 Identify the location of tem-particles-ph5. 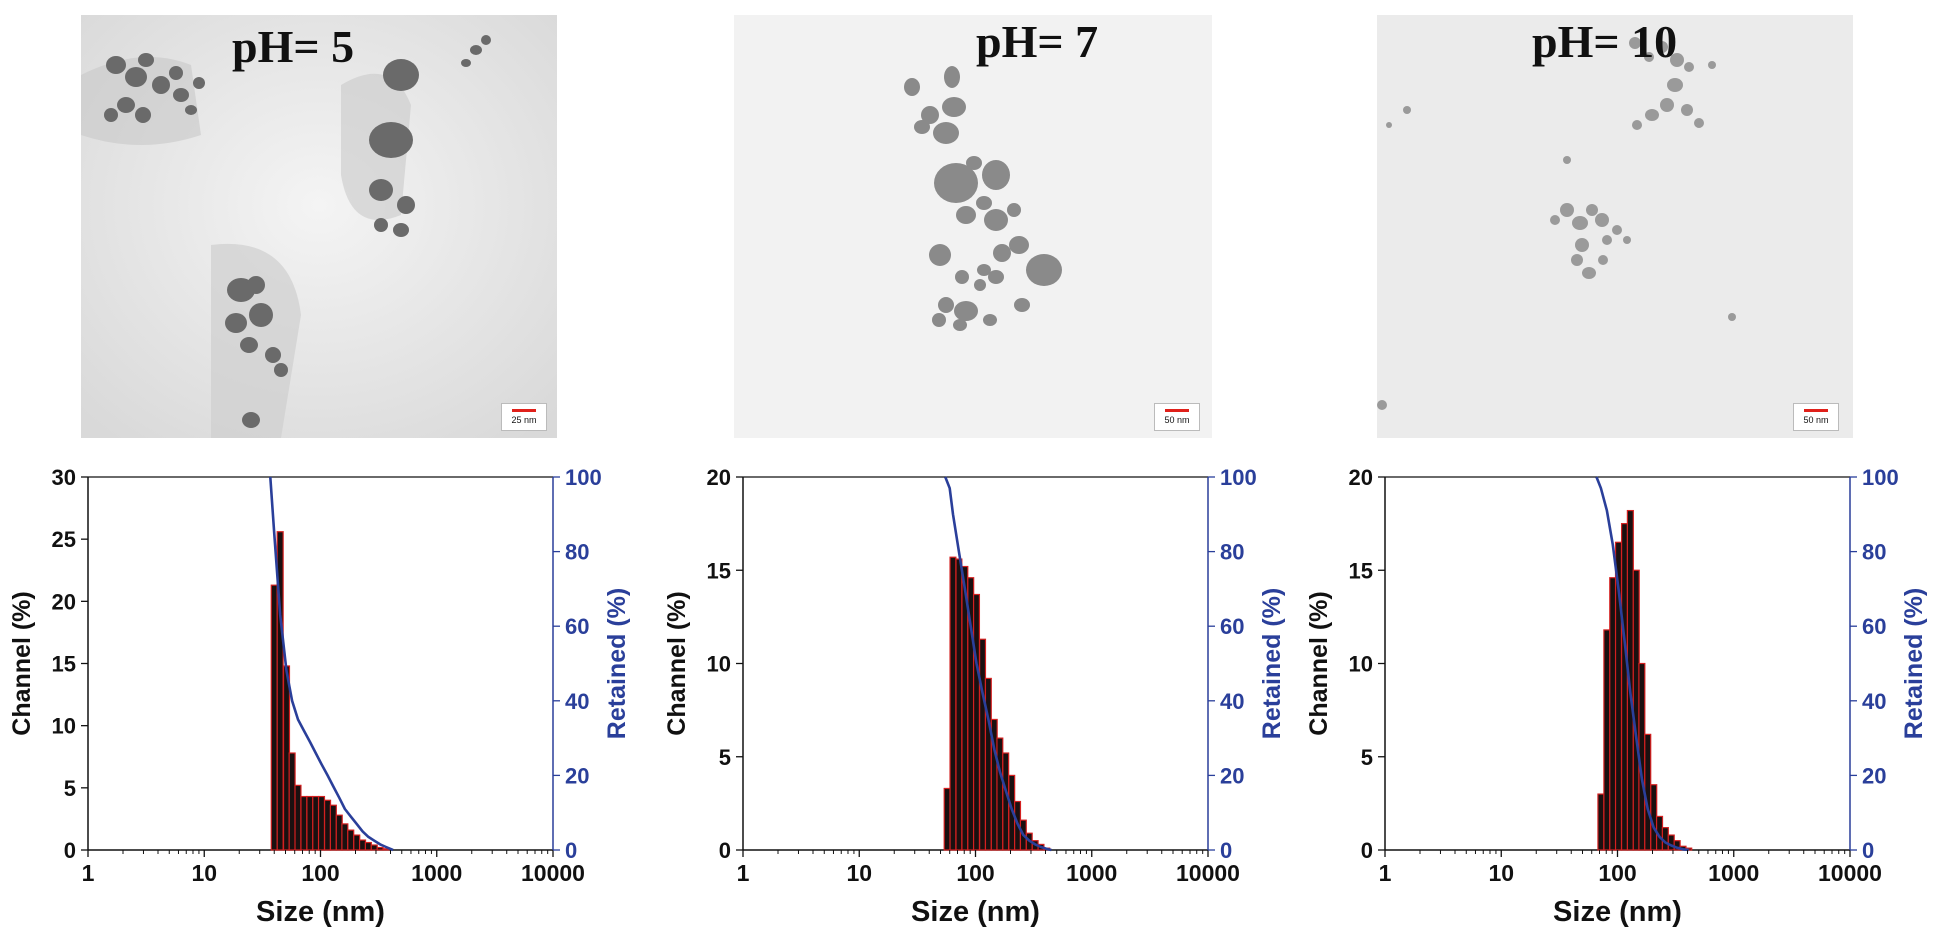
(319, 226).